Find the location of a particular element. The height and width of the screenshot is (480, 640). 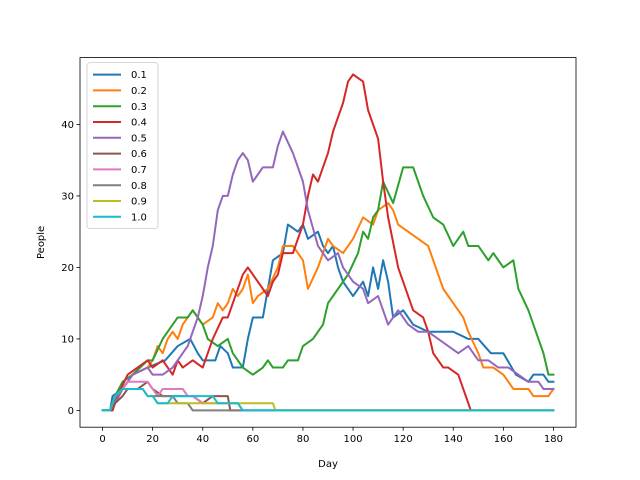

legend-box is located at coordinates (122, 145).